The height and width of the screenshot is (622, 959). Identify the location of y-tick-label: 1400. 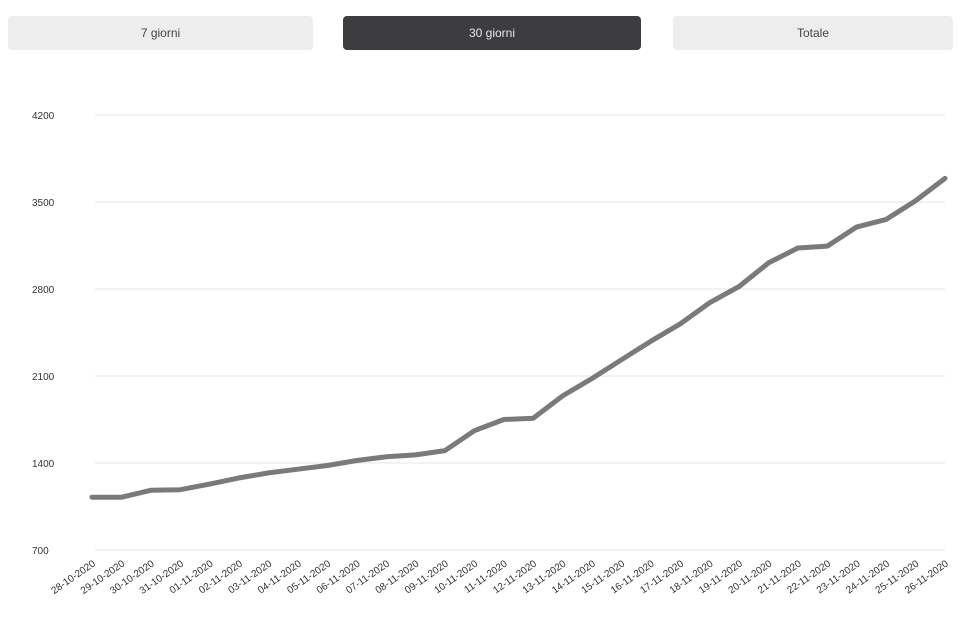
(43, 464).